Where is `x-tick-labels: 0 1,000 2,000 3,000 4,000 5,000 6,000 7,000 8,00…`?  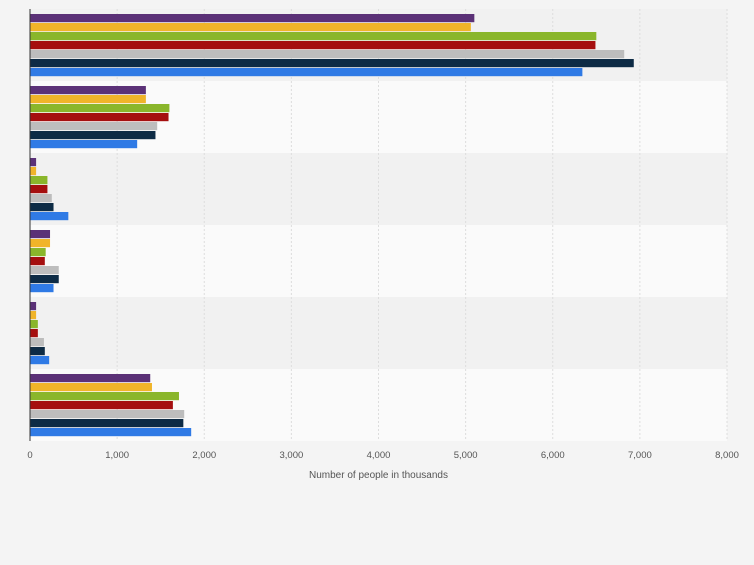
x-tick-labels: 0 1,000 2,000 3,000 4,000 5,000 6,000 7,000 8,00… is located at coordinates (383, 455).